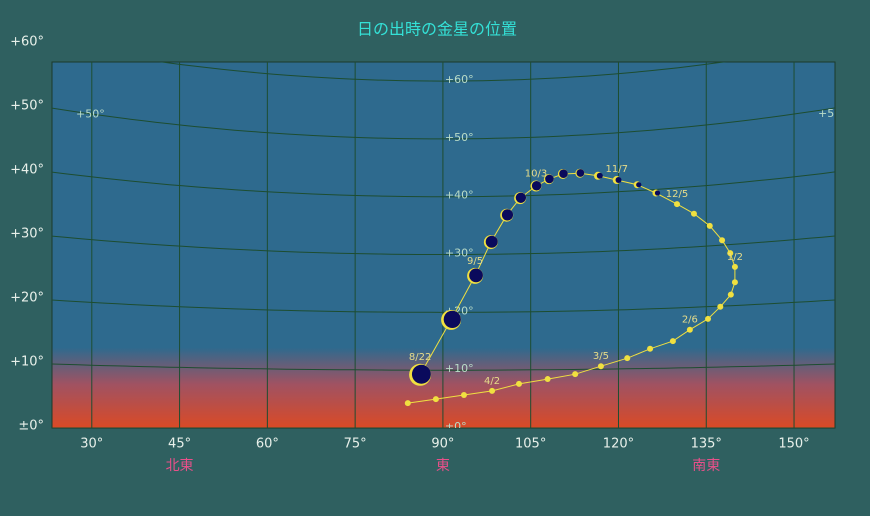 The height and width of the screenshot is (516, 870). I want to click on x-tick-label: 120°, so click(618, 444).